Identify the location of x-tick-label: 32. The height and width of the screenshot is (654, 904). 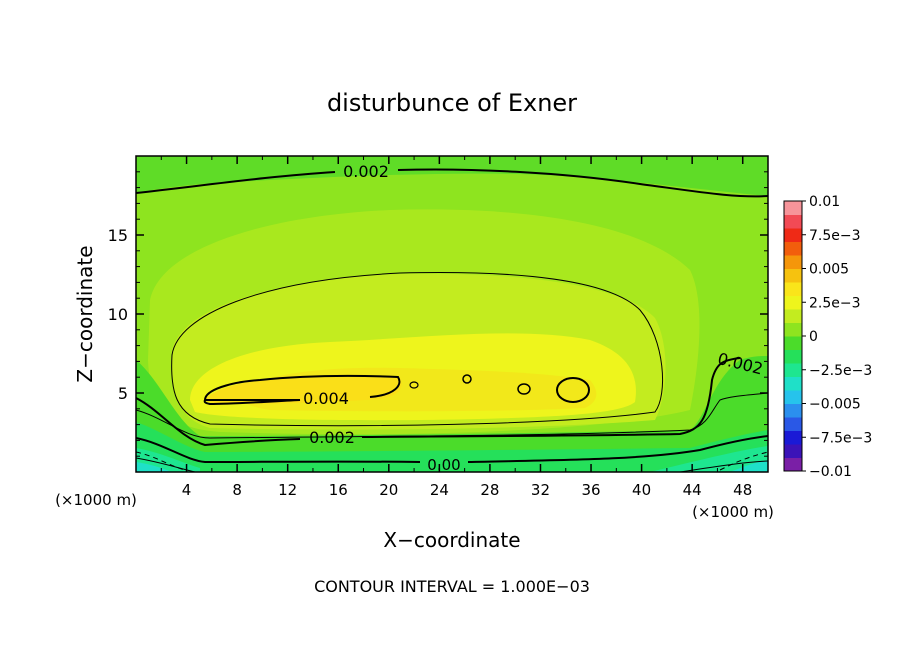
(540, 490).